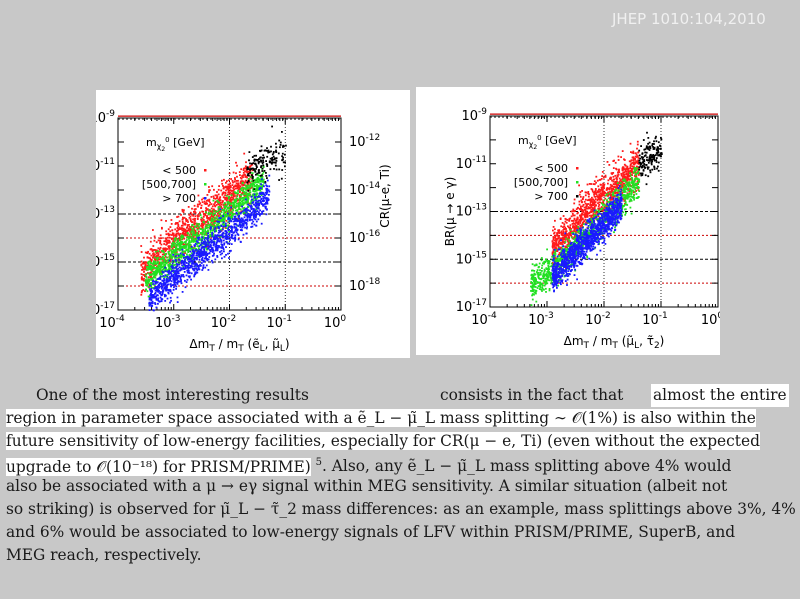  What do you see at coordinates (205, 198) in the screenshot?
I see `legend-marker` at bounding box center [205, 198].